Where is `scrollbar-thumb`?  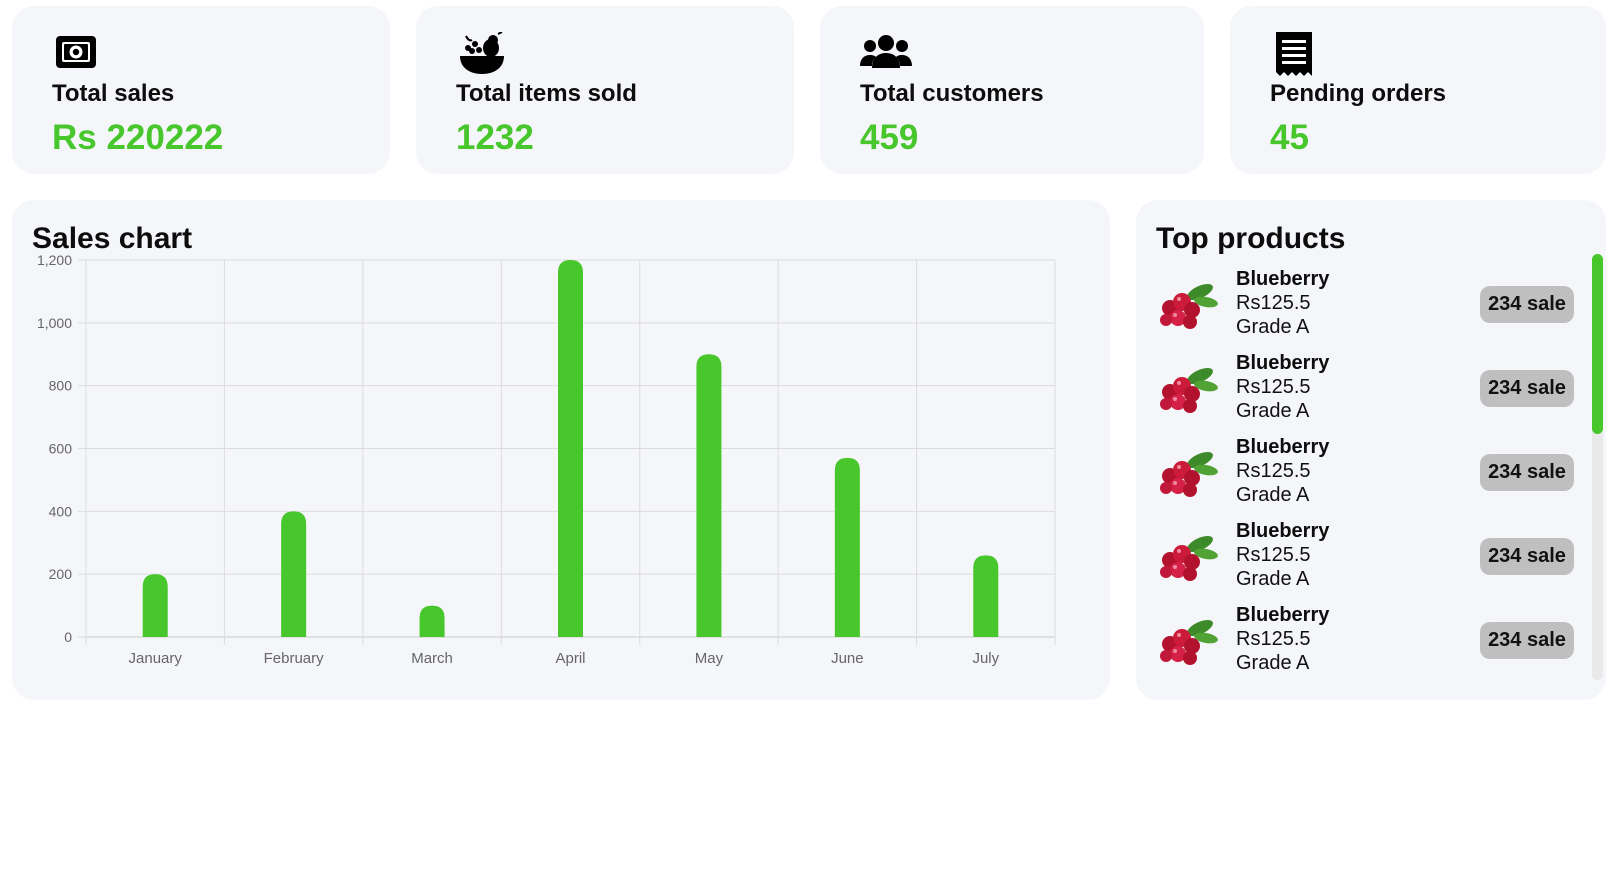
scrollbar-thumb is located at coordinates (1597, 344).